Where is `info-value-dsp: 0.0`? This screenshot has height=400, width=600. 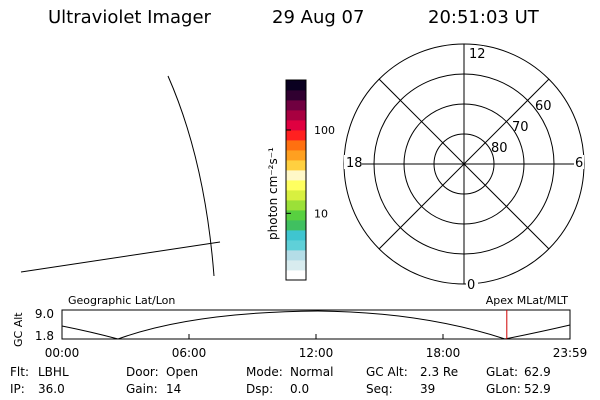
info-value-dsp: 0.0 is located at coordinates (300, 389).